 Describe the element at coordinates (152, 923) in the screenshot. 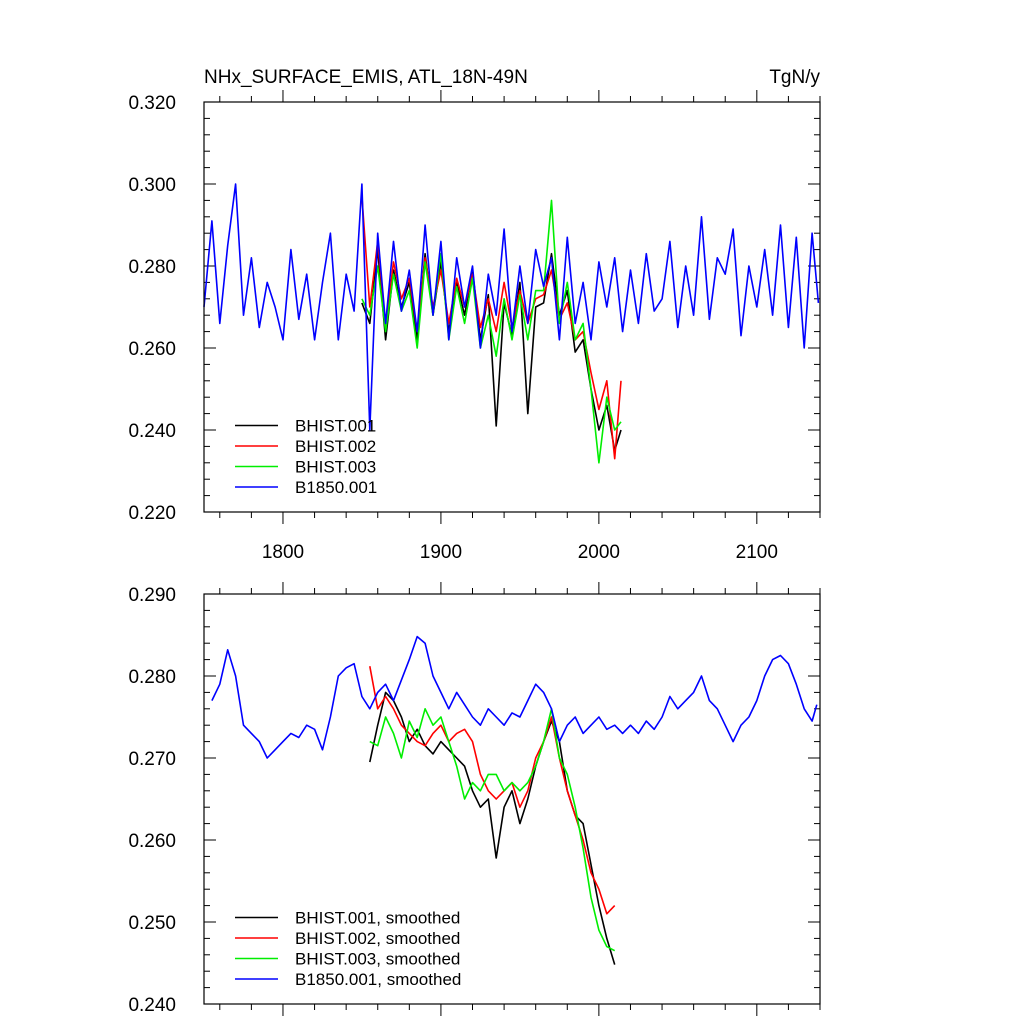

I see `y-tick-label: 0.250` at that location.